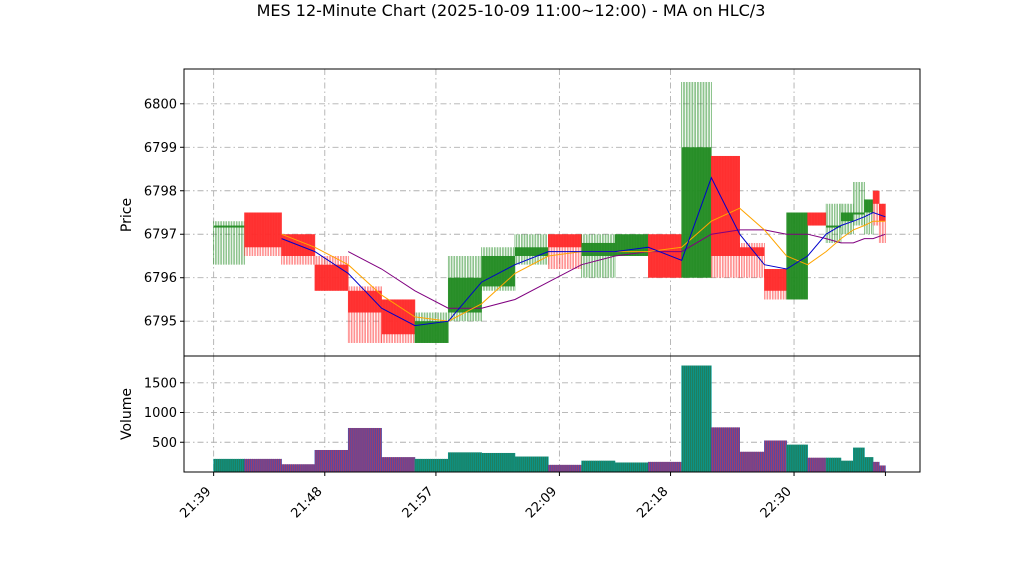 This screenshot has width=1022, height=575. I want to click on price-tick-label: 6797, so click(160, 235).